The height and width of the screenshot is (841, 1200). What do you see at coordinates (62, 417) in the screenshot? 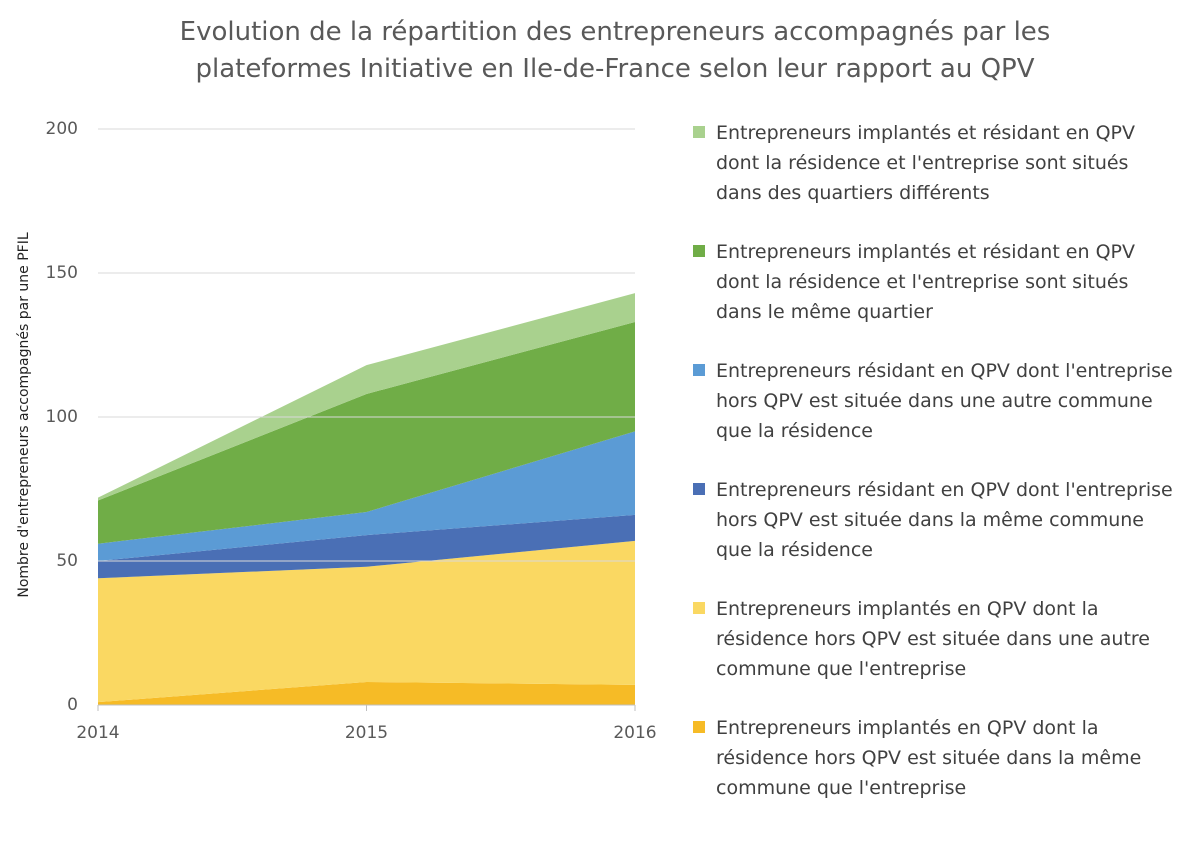
I see `y-tick-label: 100` at bounding box center [62, 417].